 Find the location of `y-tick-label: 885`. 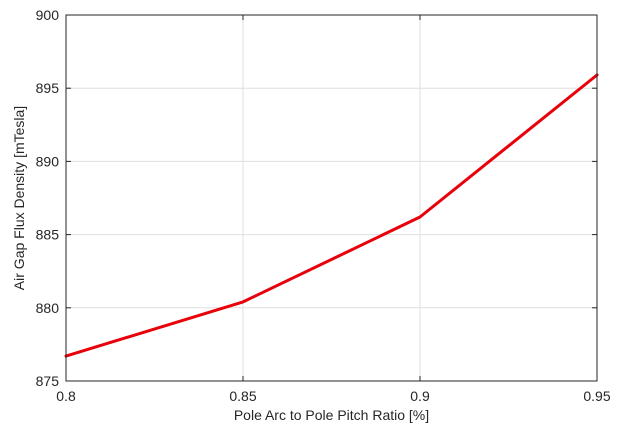

y-tick-label: 885 is located at coordinates (48, 235).